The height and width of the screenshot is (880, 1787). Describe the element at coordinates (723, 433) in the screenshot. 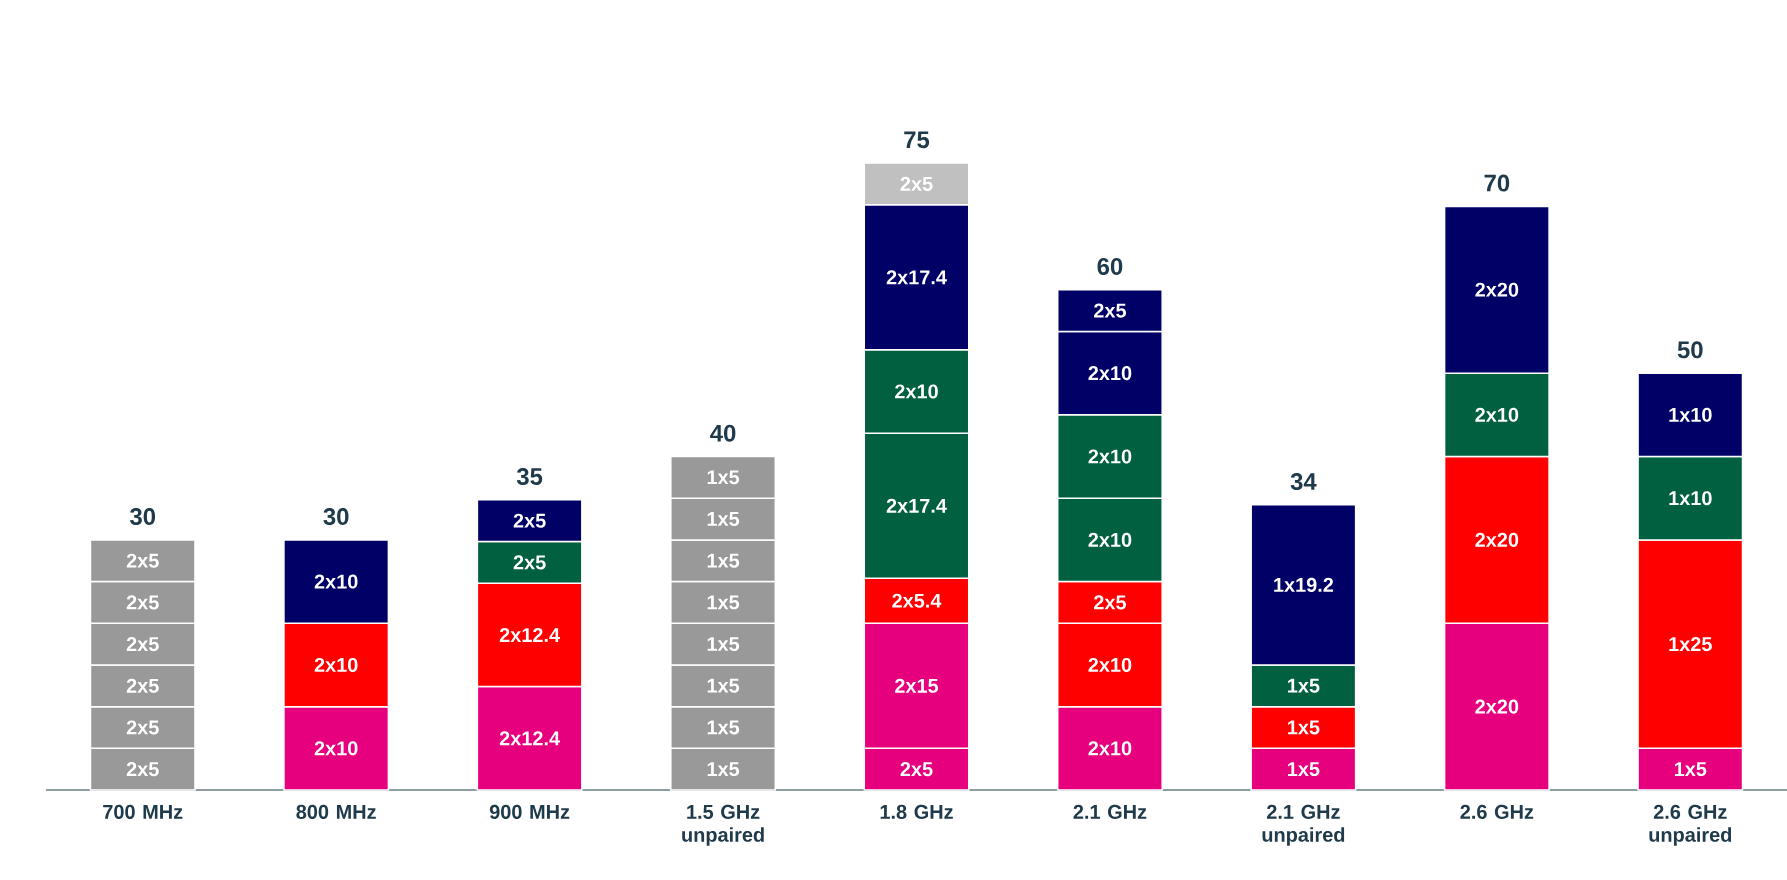

I see `total-label: 40` at that location.